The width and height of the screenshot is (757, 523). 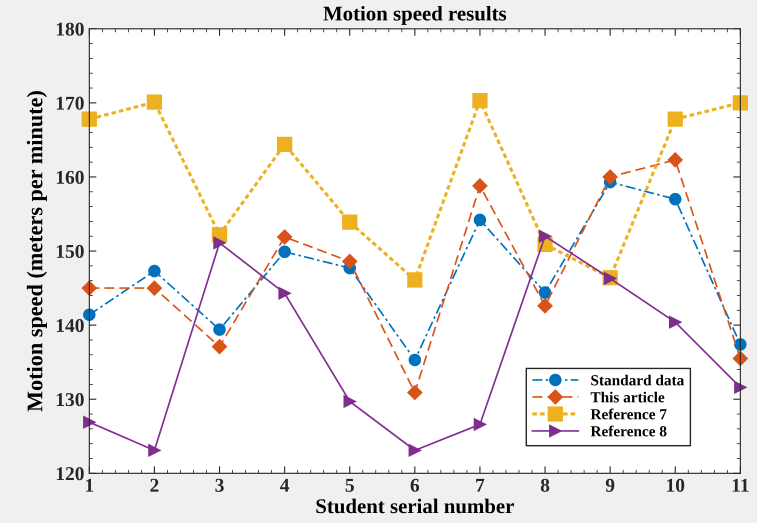 What do you see at coordinates (36, 251) in the screenshot?
I see `y-axis-title: Motion speed (meters per minute)` at bounding box center [36, 251].